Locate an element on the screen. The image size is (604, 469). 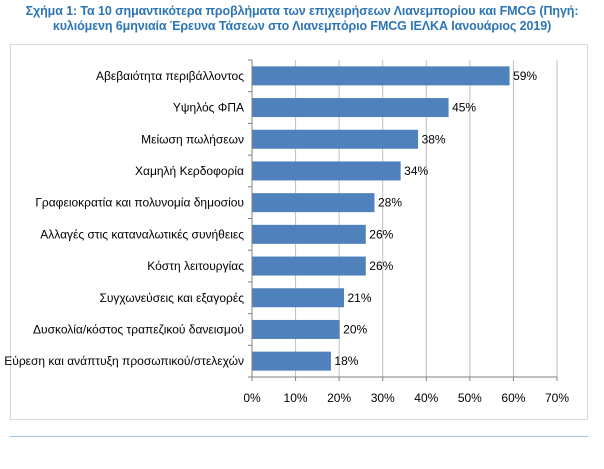
x-tick-label: 50% is located at coordinates (470, 398).